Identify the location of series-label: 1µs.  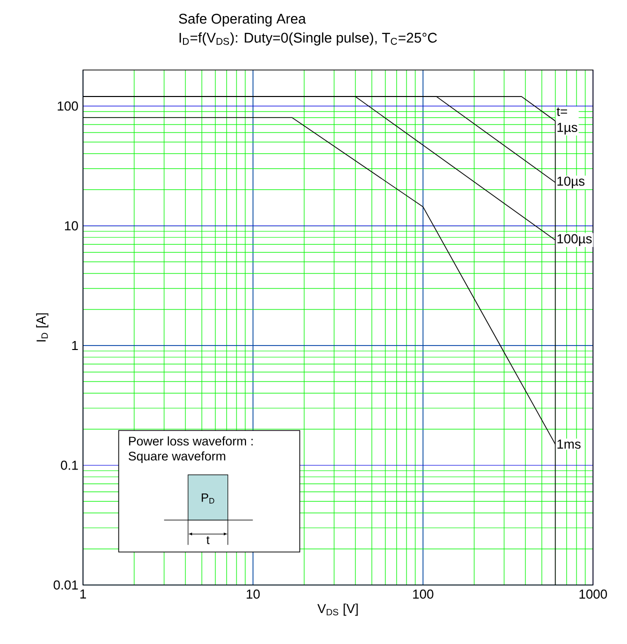
(567, 128).